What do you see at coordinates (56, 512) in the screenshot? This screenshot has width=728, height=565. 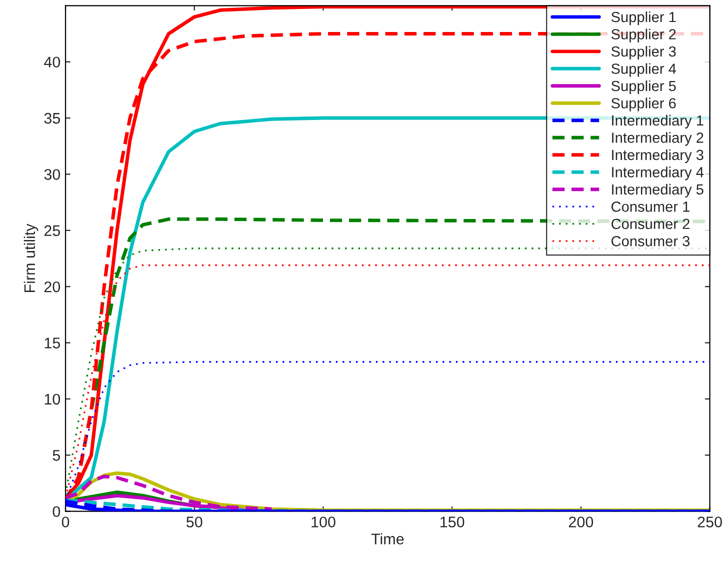 I see `y-tick-label: 0` at bounding box center [56, 512].